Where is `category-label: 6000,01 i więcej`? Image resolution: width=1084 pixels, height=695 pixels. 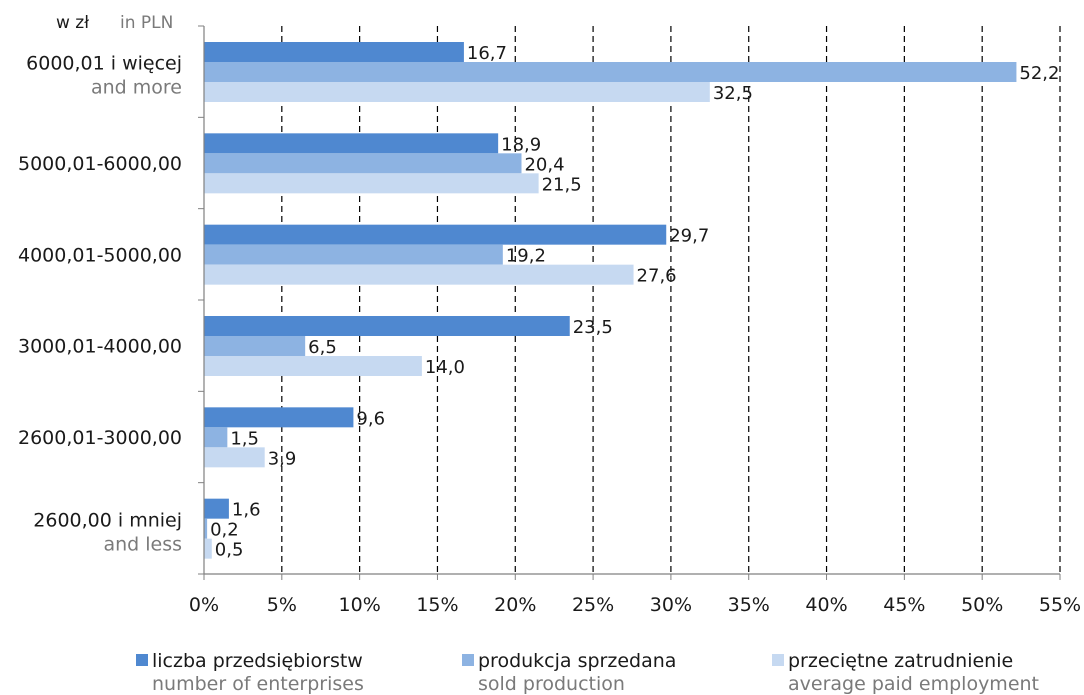
category-label: 6000,01 i więcej is located at coordinates (104, 64).